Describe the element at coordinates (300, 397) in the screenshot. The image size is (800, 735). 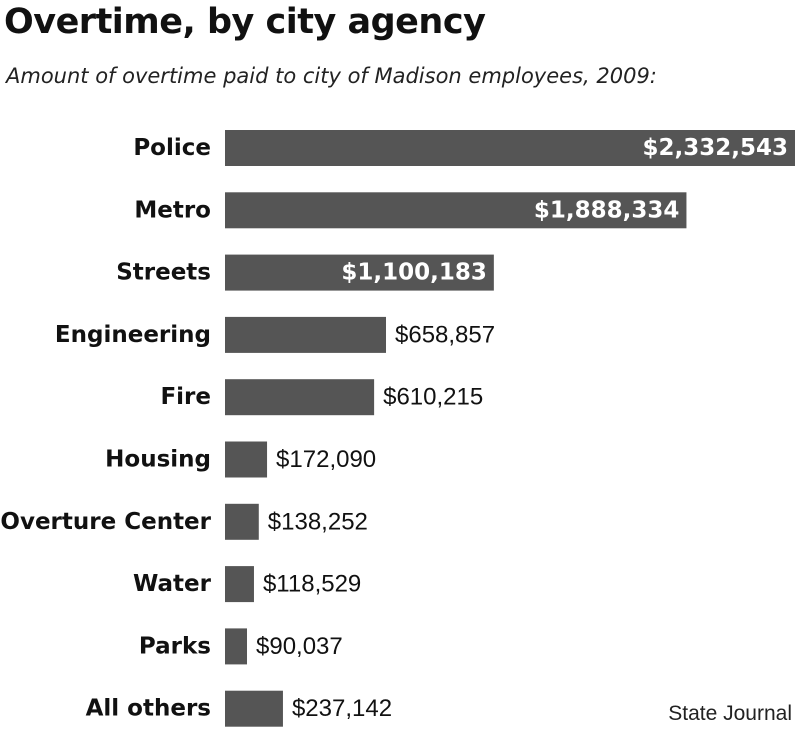
I see `bar-fire` at that location.